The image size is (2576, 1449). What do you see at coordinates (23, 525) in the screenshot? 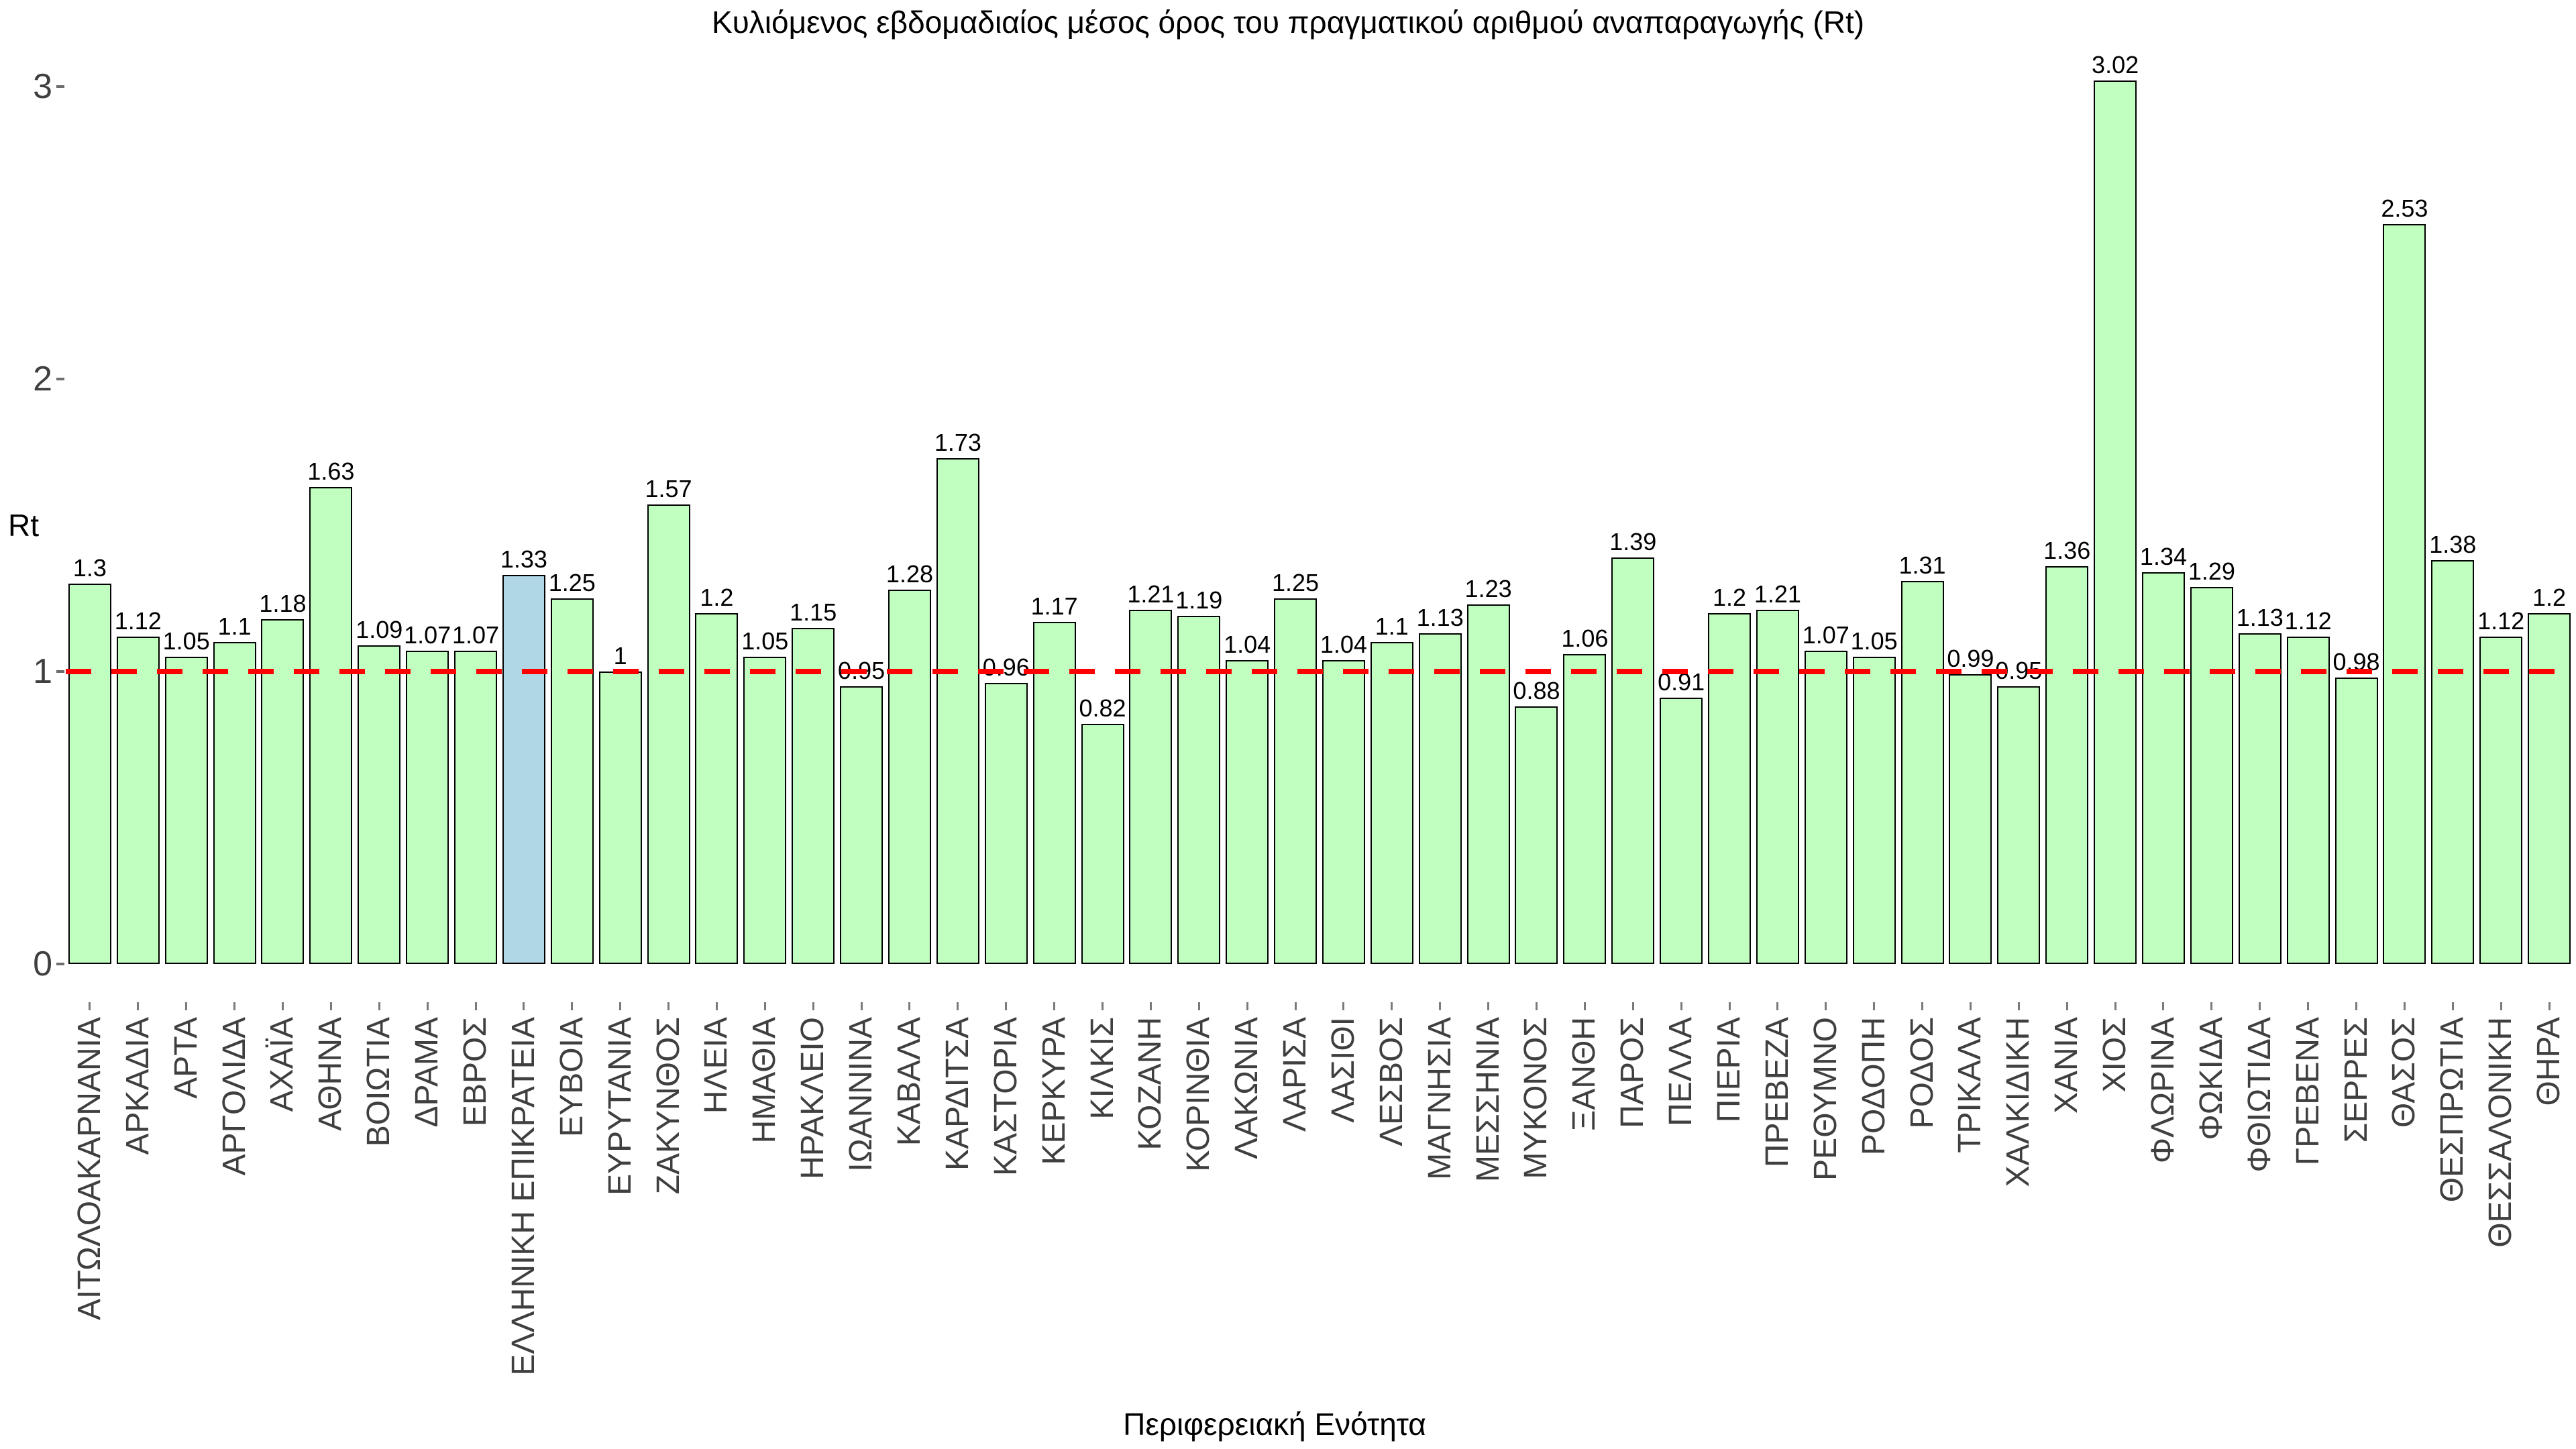
I see `y-axis-title: Rt` at bounding box center [23, 525].